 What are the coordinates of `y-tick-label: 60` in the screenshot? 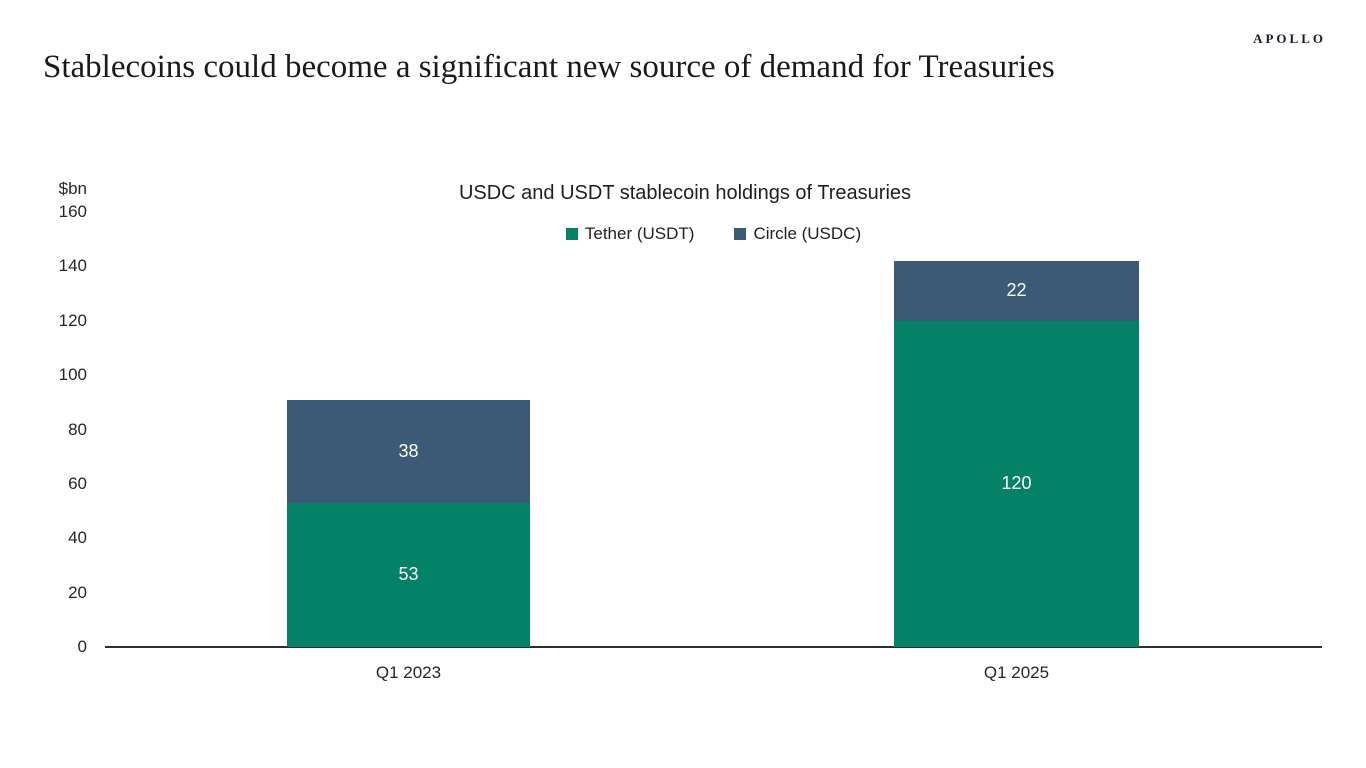 It's located at (77, 483).